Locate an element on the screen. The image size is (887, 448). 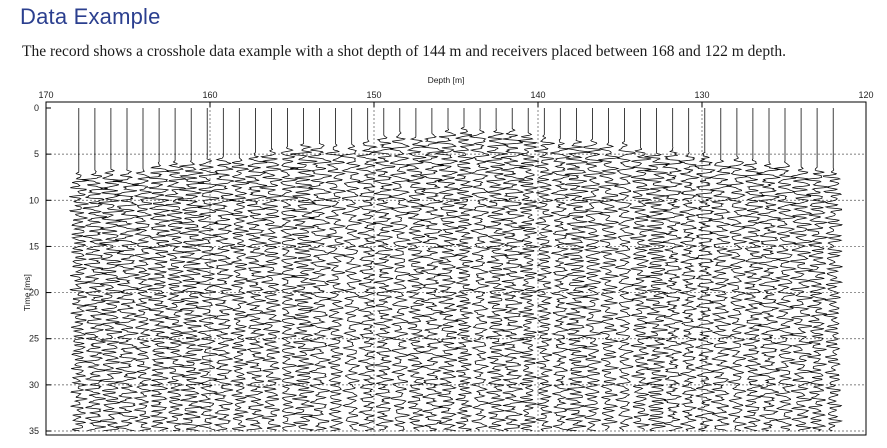
x-tick-label: 130 is located at coordinates (701, 95).